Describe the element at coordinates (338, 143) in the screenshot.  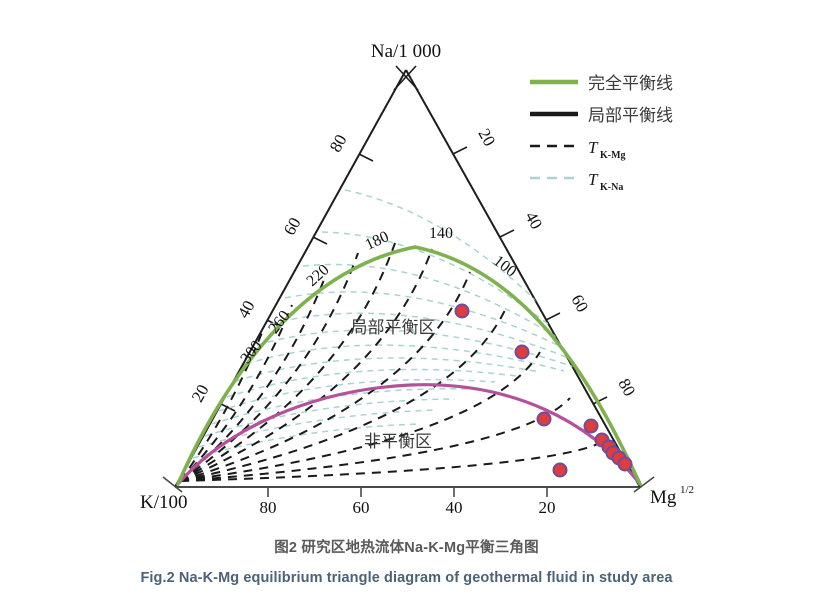
I see `left-tick-label-80: 80` at that location.